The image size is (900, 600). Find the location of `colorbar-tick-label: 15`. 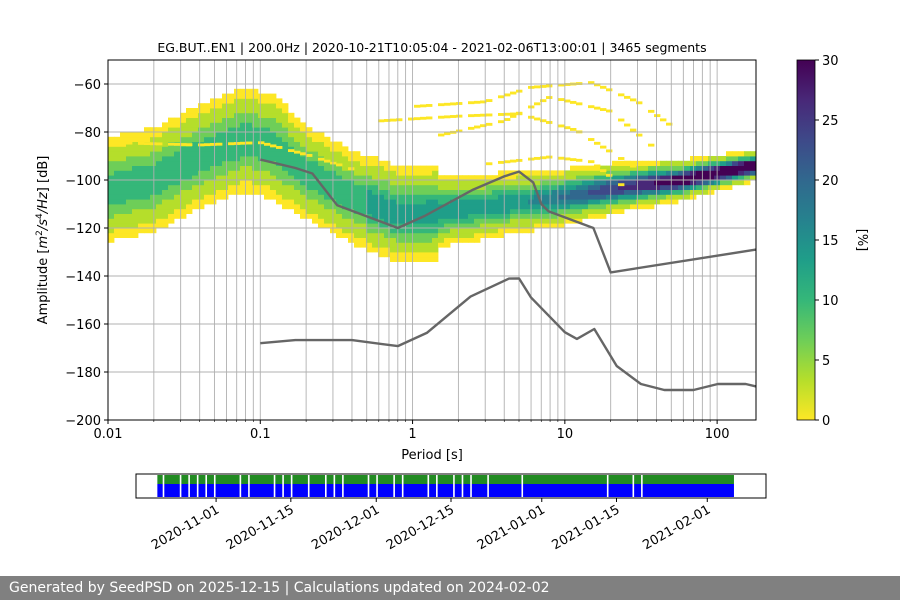

colorbar-tick-label: 15 is located at coordinates (830, 241).